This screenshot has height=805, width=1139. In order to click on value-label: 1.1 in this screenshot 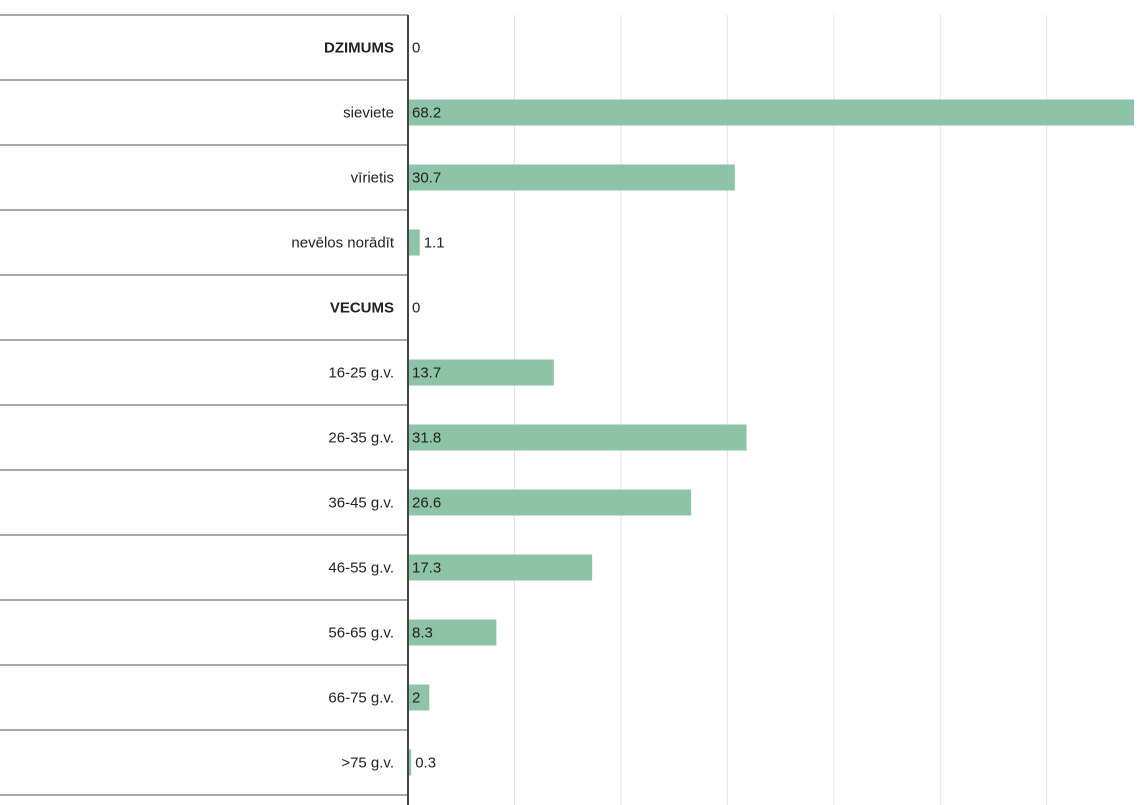, I will do `click(434, 242)`.